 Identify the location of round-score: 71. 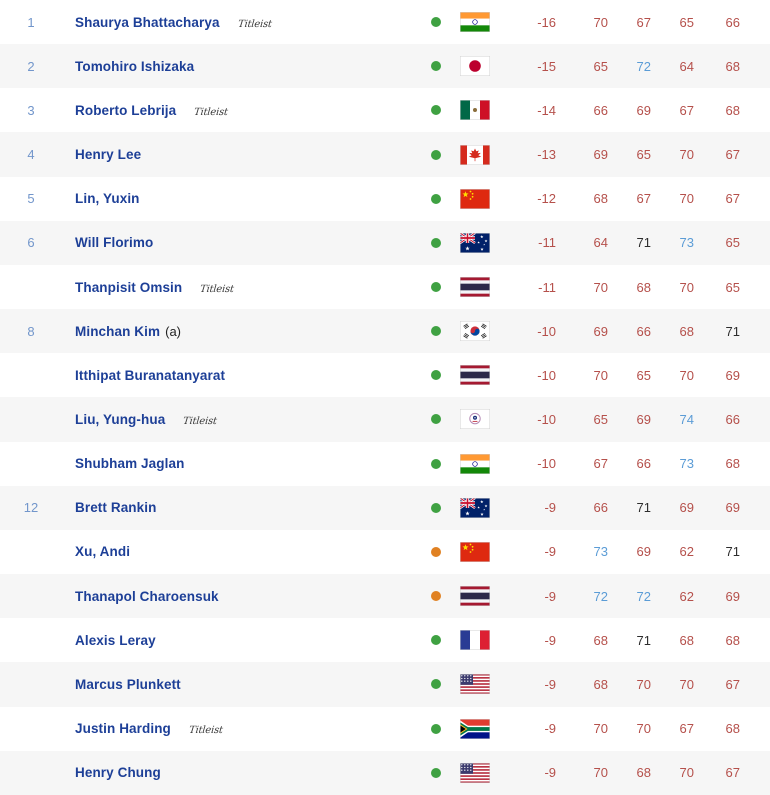
(732, 552).